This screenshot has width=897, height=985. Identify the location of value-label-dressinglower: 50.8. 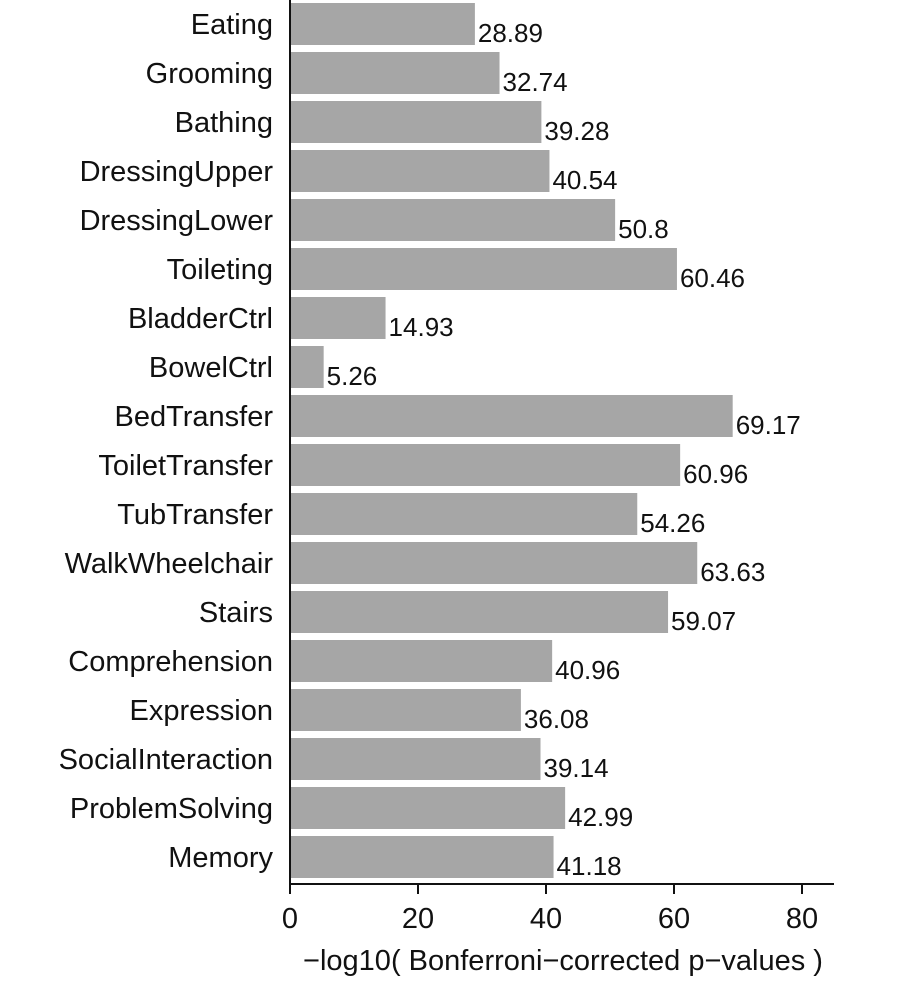
(643, 229).